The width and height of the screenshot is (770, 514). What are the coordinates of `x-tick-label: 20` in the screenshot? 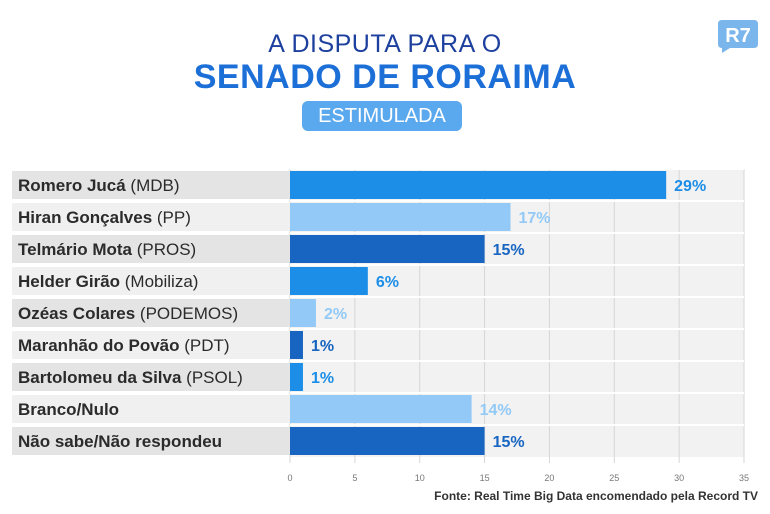 It's located at (549, 478).